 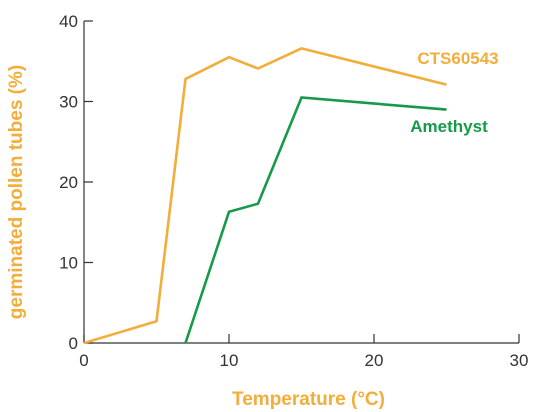 What do you see at coordinates (68, 263) in the screenshot?
I see `y-tick-label: 10` at bounding box center [68, 263].